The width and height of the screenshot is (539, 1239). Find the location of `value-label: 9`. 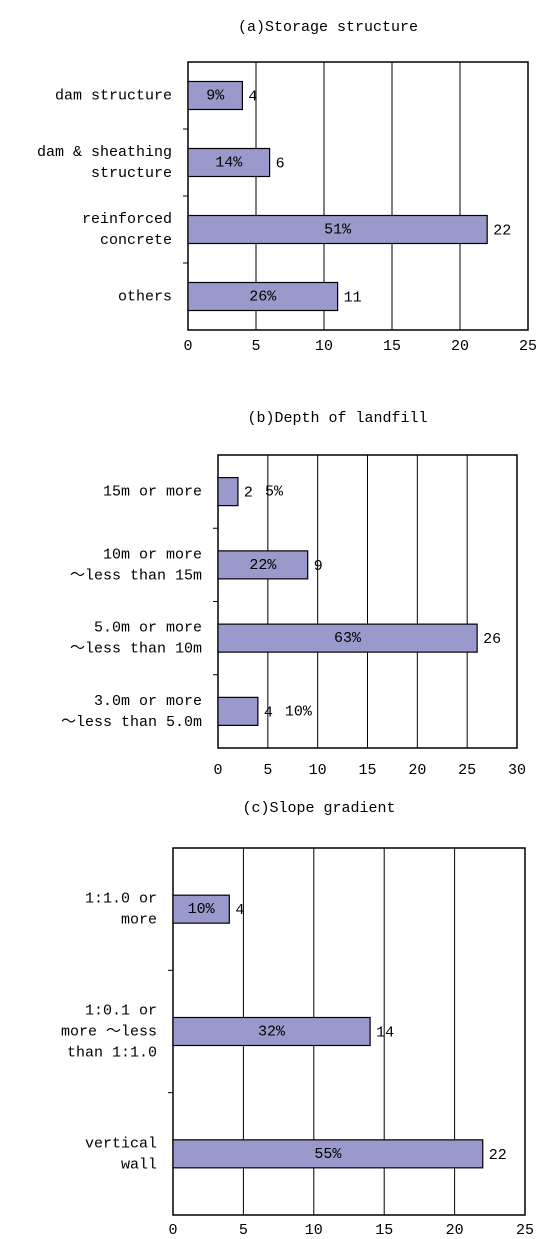

value-label: 9 is located at coordinates (318, 566).